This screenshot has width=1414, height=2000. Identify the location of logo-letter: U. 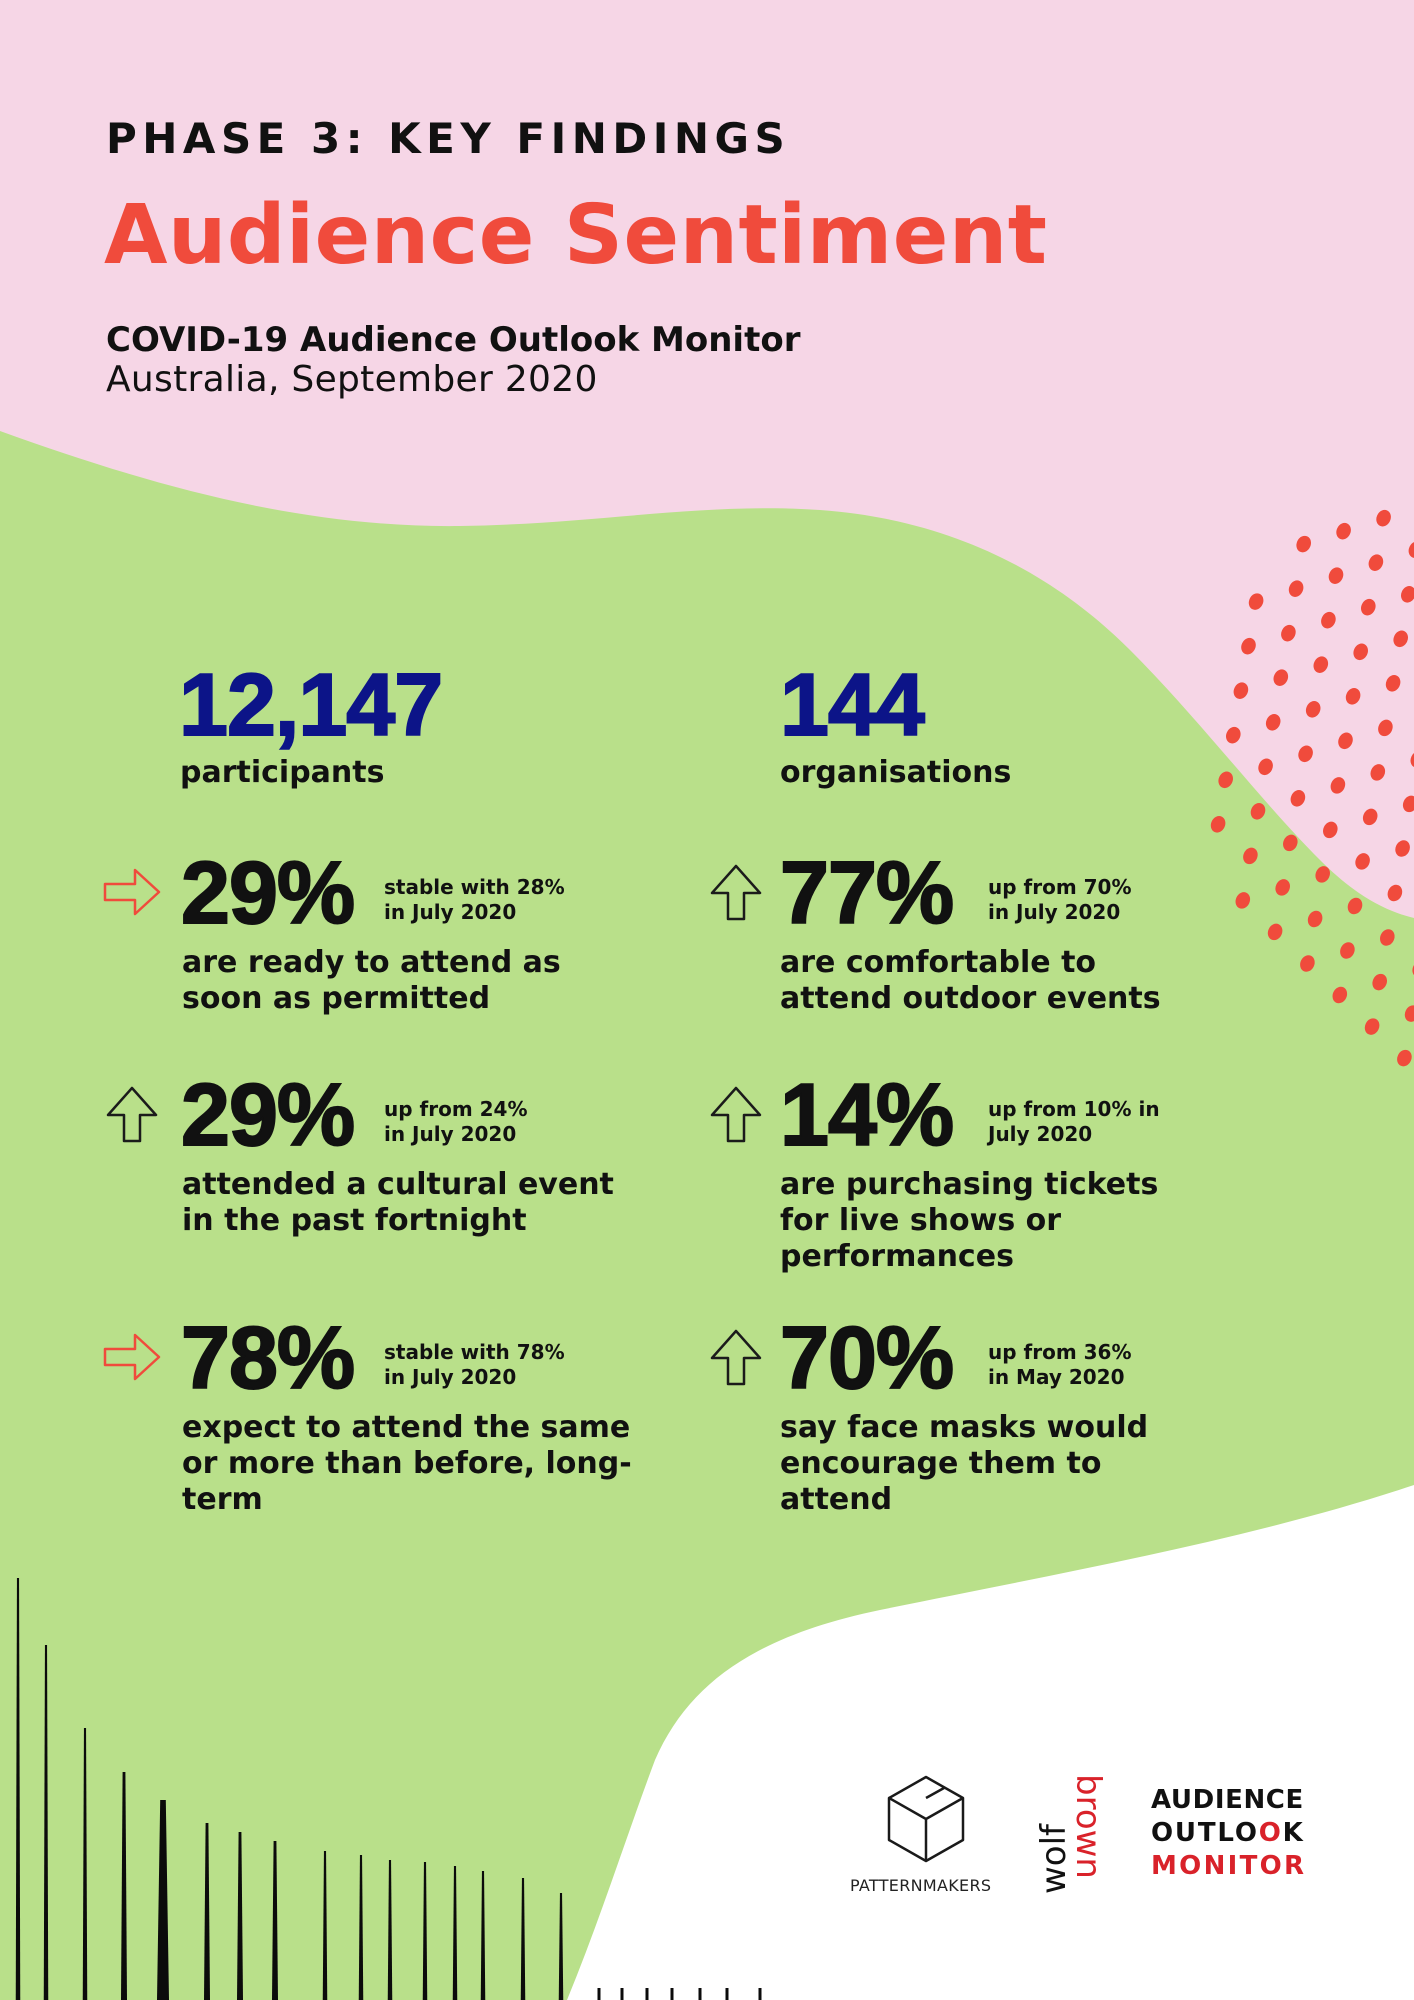
(1186, 1833).